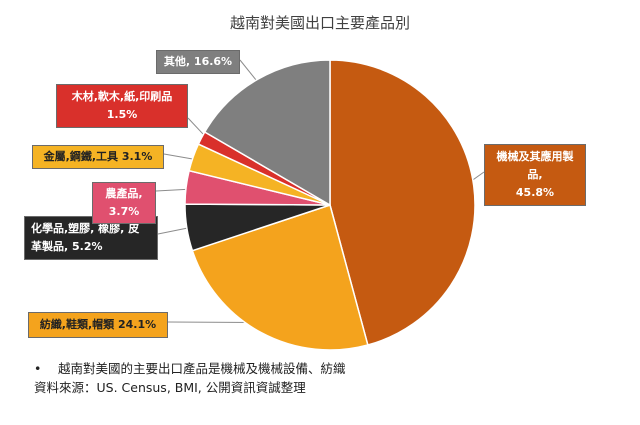 This screenshot has height=425, width=640. I want to click on footnote-text: 越南對美國的主要出口產品是機械及機械設備、紡織, so click(202, 368).